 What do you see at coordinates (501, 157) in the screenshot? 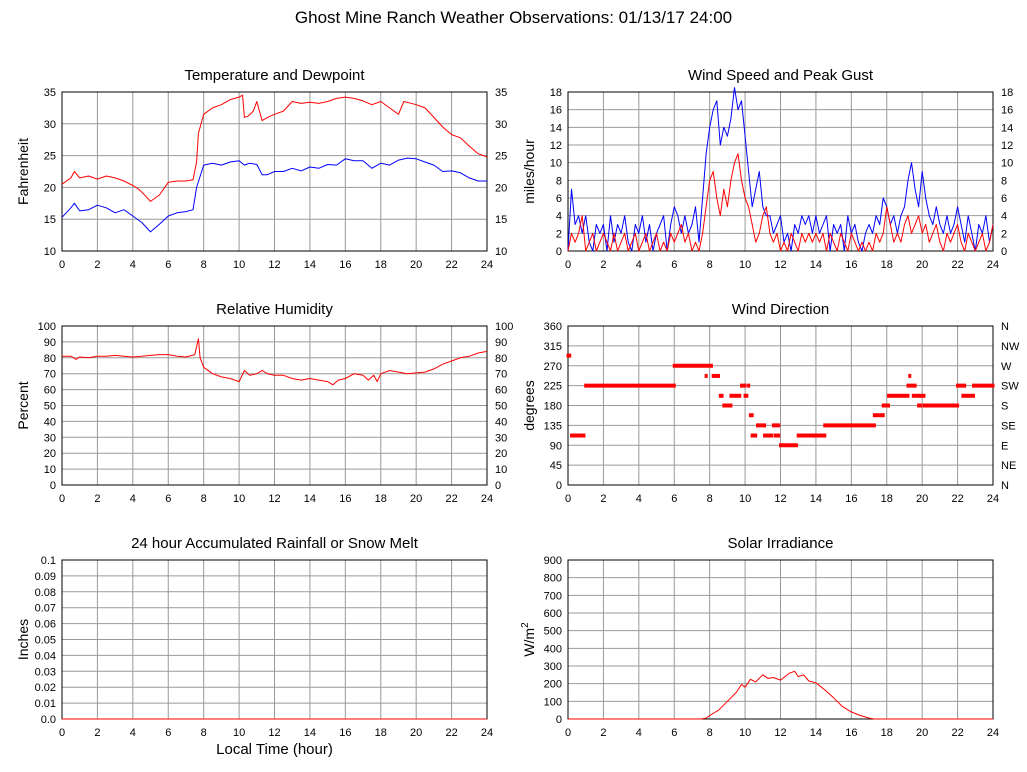
I see `y-tick-label-right: 25` at bounding box center [501, 157].